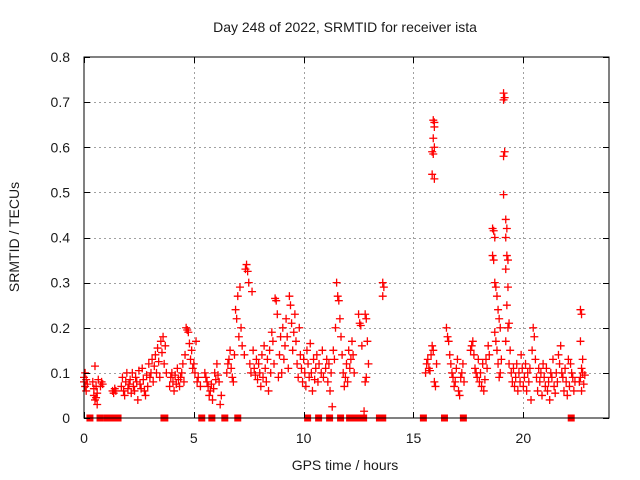 The image size is (640, 480). Describe the element at coordinates (61, 373) in the screenshot. I see `y-tick-label: 0.1` at that location.